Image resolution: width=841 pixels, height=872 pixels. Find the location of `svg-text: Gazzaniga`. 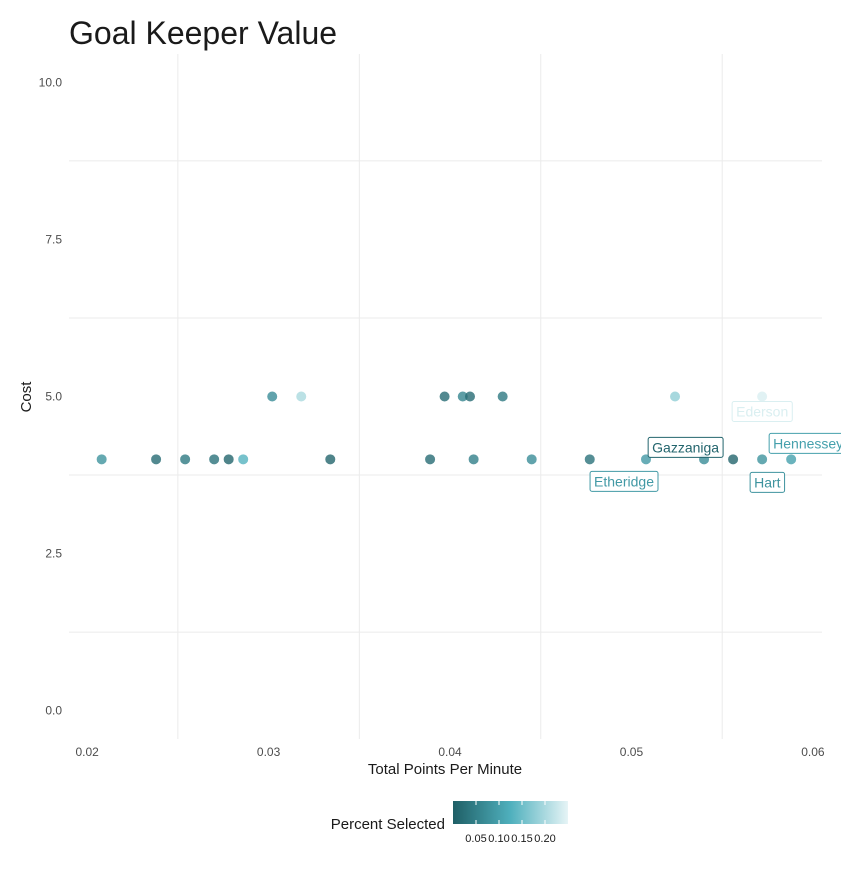

svg-text: Gazzaniga is located at coordinates (685, 447).